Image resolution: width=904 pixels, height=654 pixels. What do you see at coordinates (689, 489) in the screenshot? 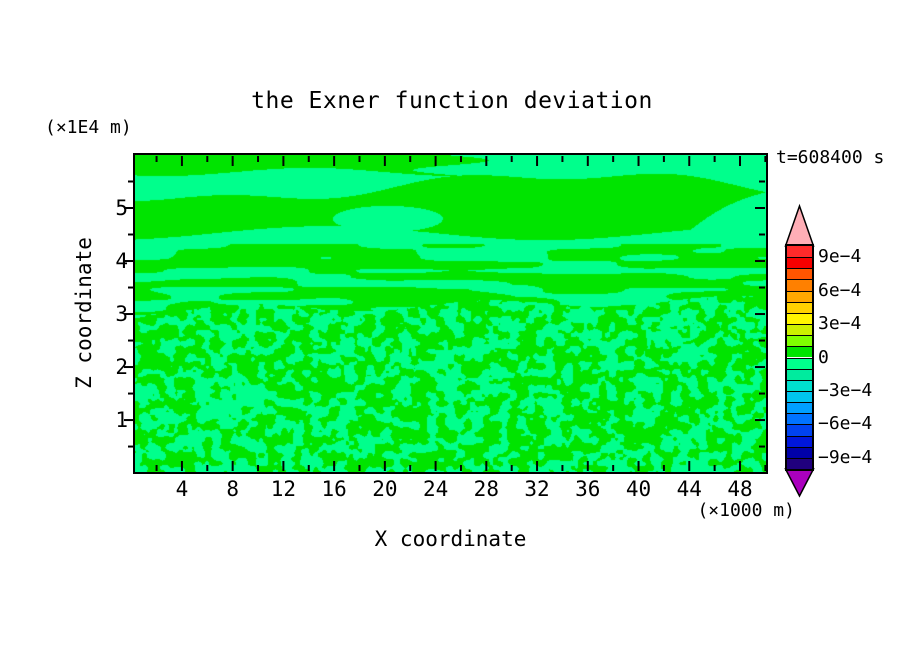
I see `x-tick-label: 44` at bounding box center [689, 489].